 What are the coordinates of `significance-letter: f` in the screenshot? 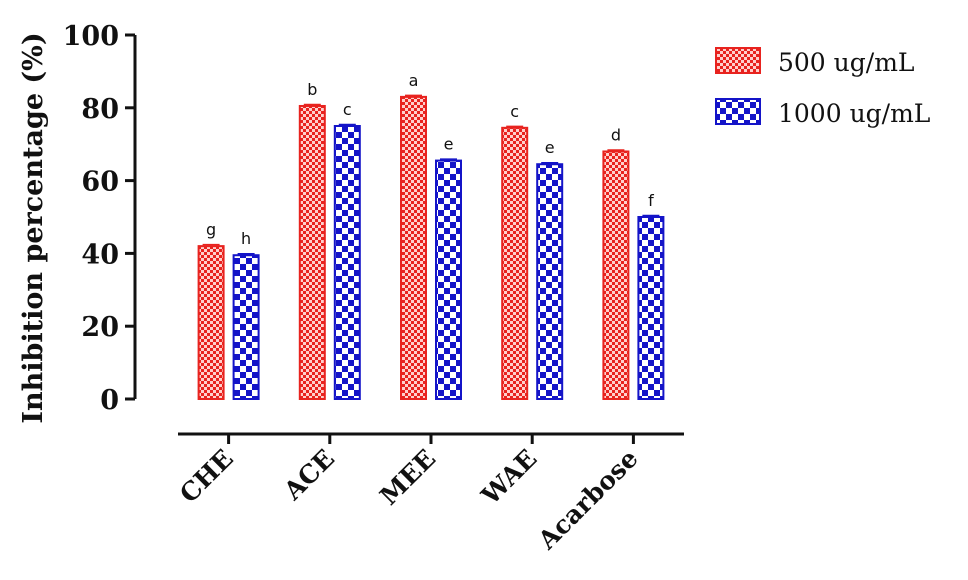 It's located at (651, 200).